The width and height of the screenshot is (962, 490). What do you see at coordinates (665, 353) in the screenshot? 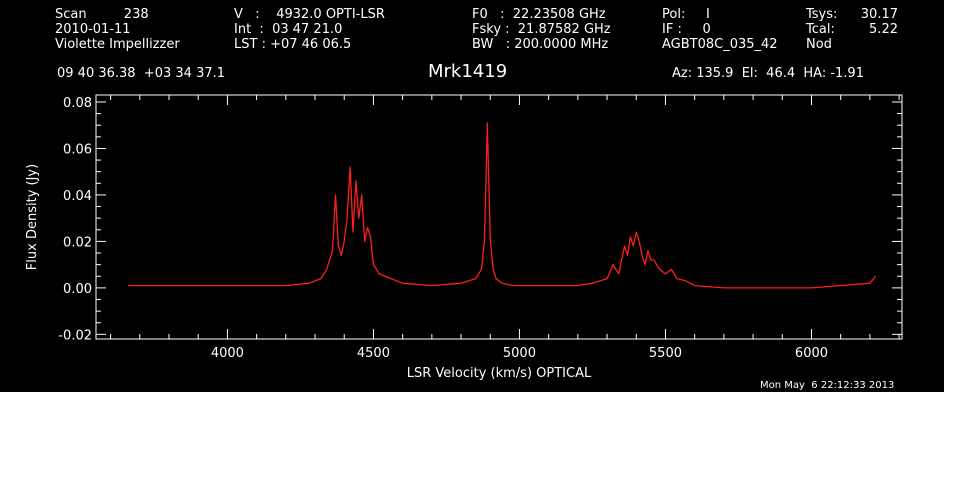
I see `x-tick-label: 5500` at bounding box center [665, 353].